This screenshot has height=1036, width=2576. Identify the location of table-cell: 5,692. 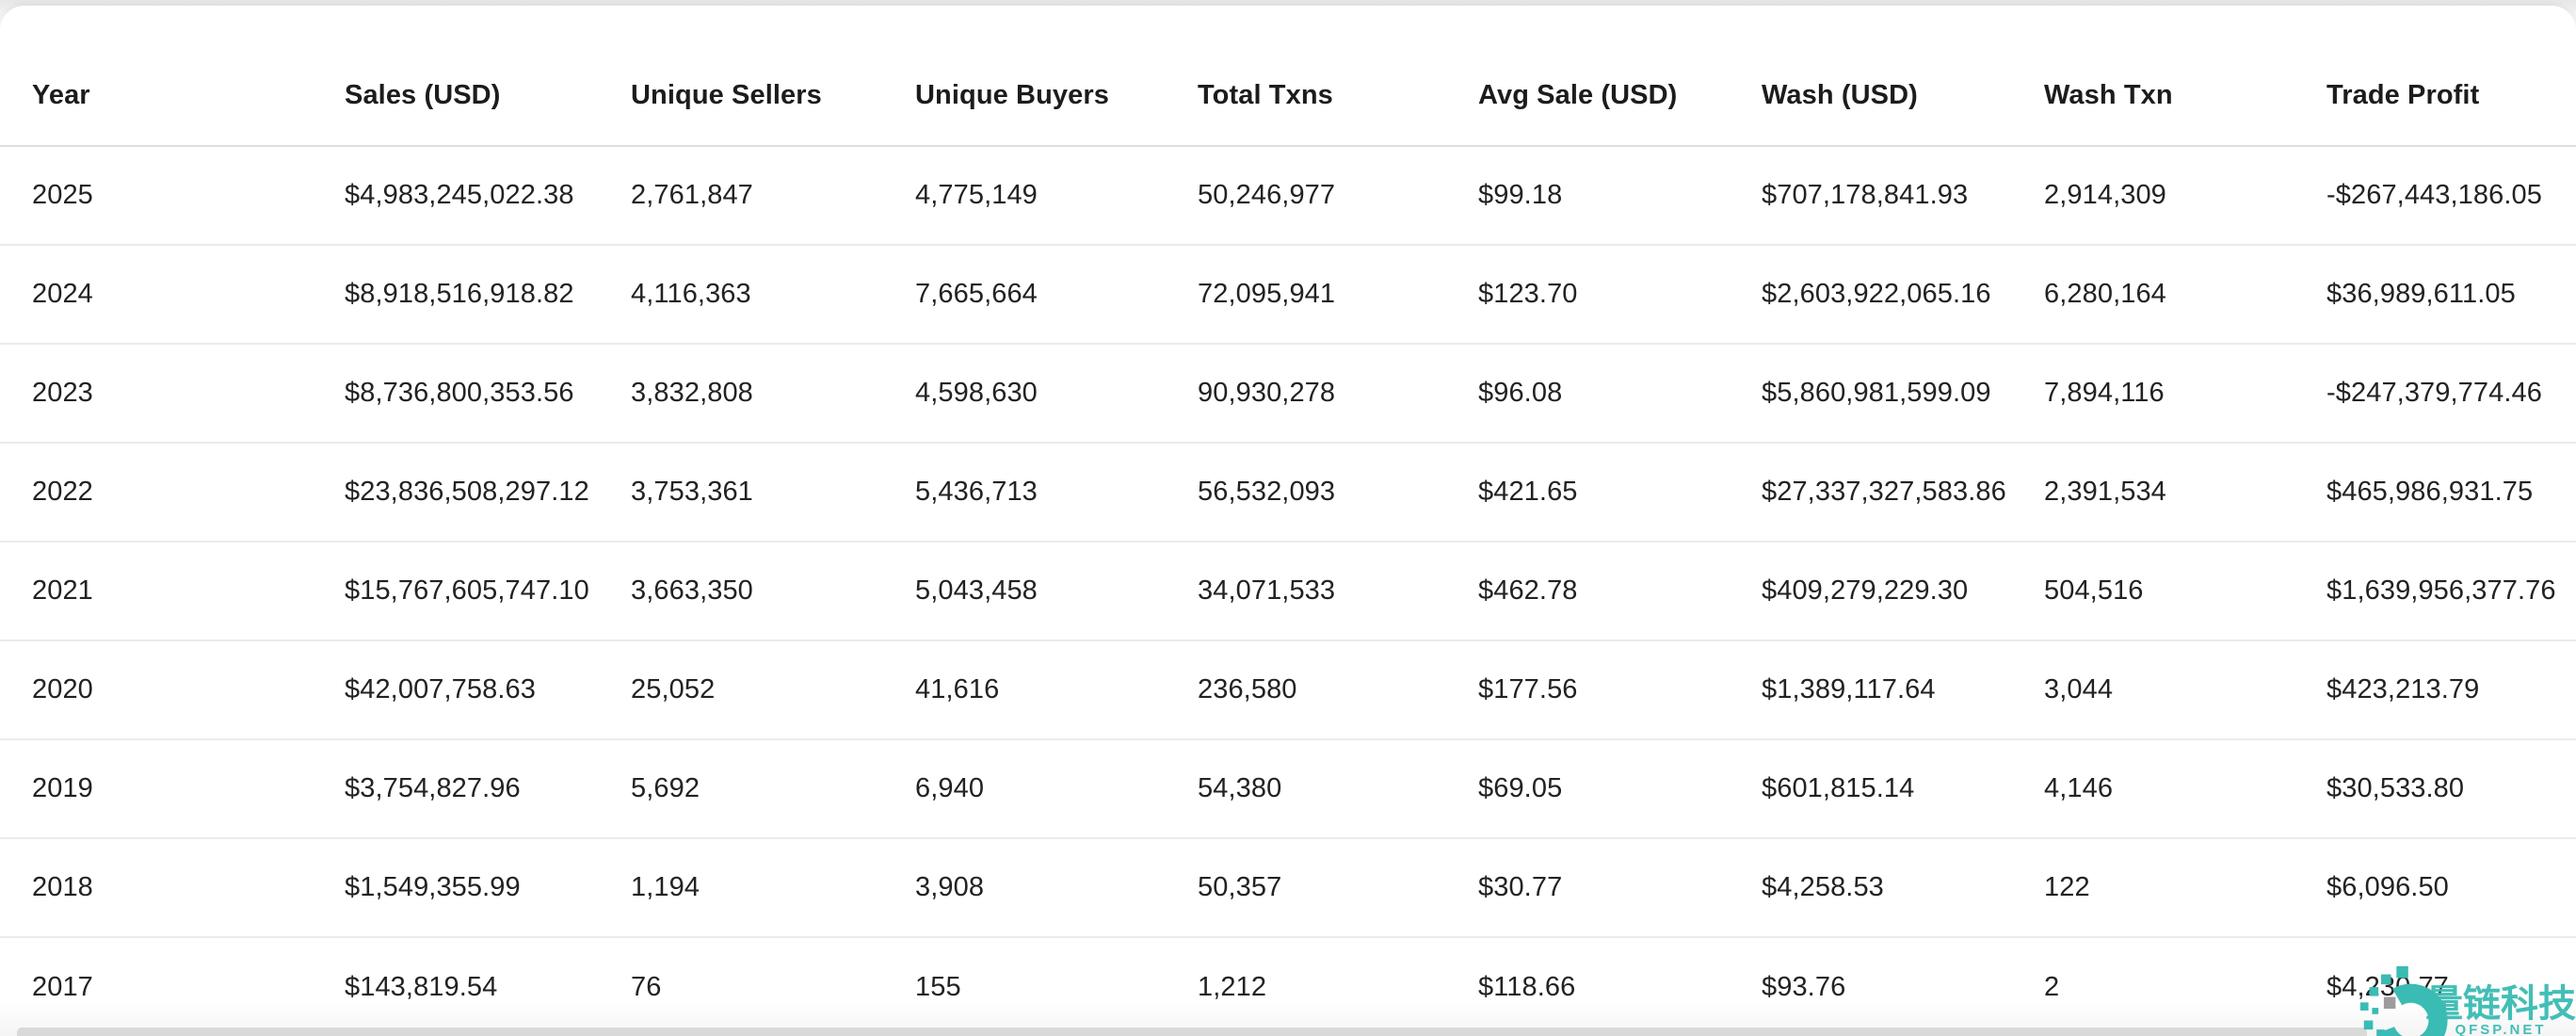
(665, 788).